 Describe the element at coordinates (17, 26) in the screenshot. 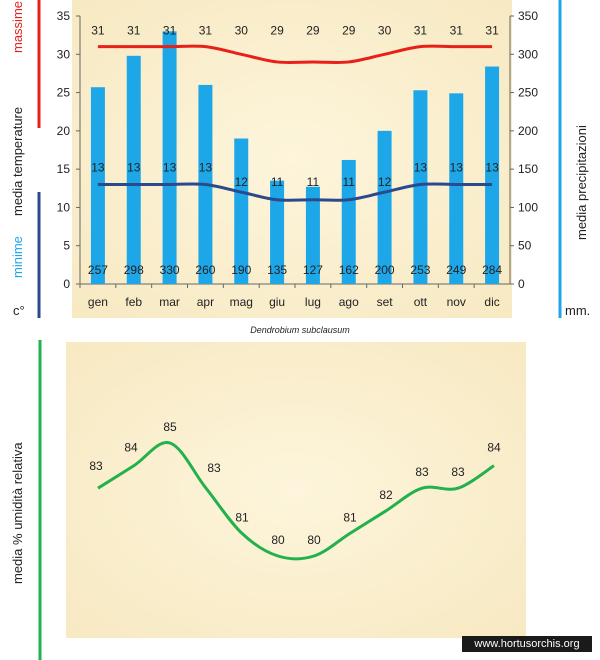

I see `max-temp-label: massime` at that location.